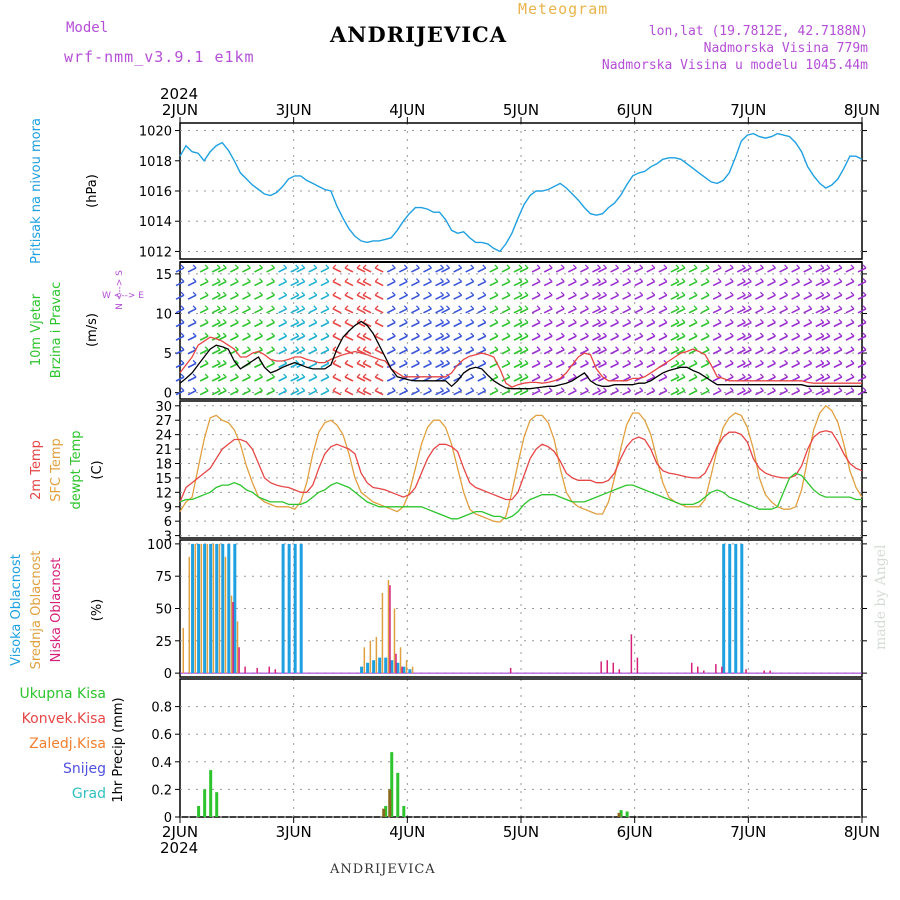  What do you see at coordinates (163, 407) in the screenshot?
I see `y-tick-label: 30` at bounding box center [163, 407].